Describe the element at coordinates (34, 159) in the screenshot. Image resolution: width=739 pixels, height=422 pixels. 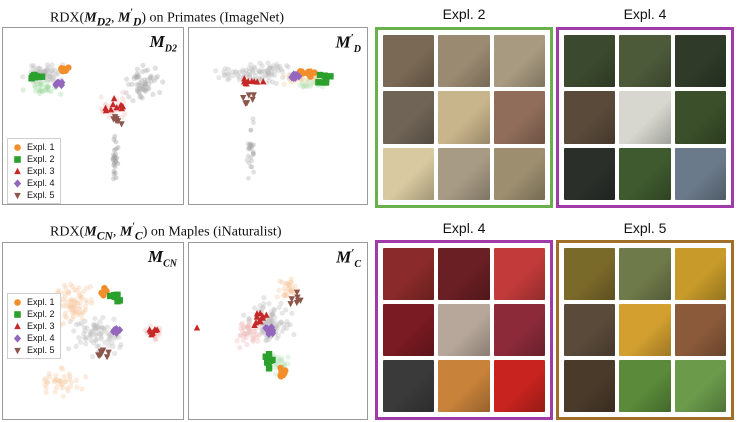
I see `legend-entry: Expl. 2` at that location.